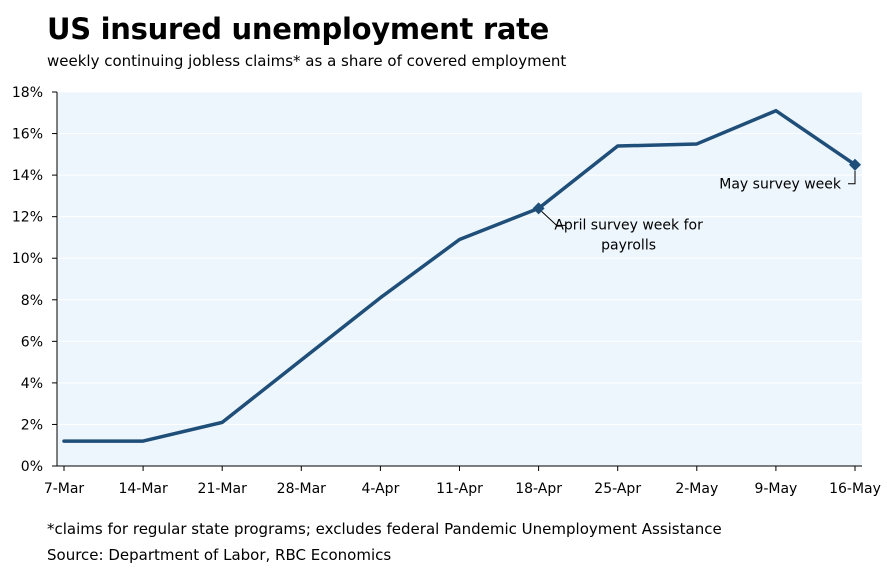 The image size is (887, 573). I want to click on annotation-label: May survey week, so click(780, 185).